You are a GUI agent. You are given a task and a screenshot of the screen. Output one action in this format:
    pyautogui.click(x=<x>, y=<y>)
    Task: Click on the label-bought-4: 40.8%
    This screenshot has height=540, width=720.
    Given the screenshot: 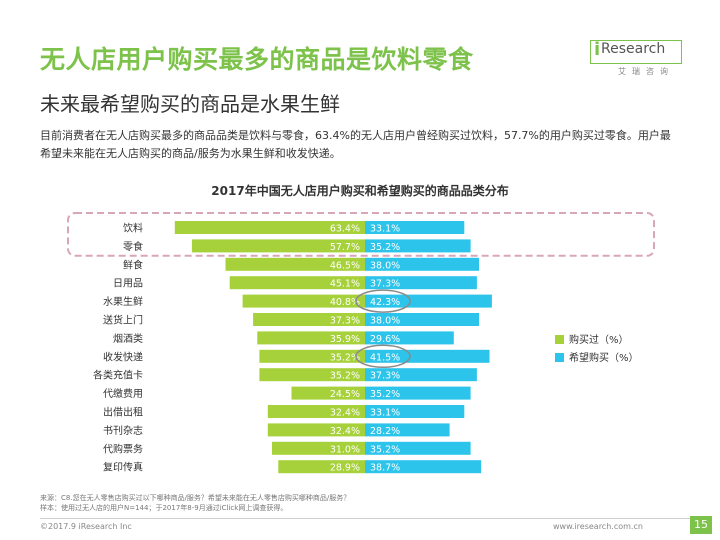 What is the action you would take?
    pyautogui.click(x=345, y=302)
    